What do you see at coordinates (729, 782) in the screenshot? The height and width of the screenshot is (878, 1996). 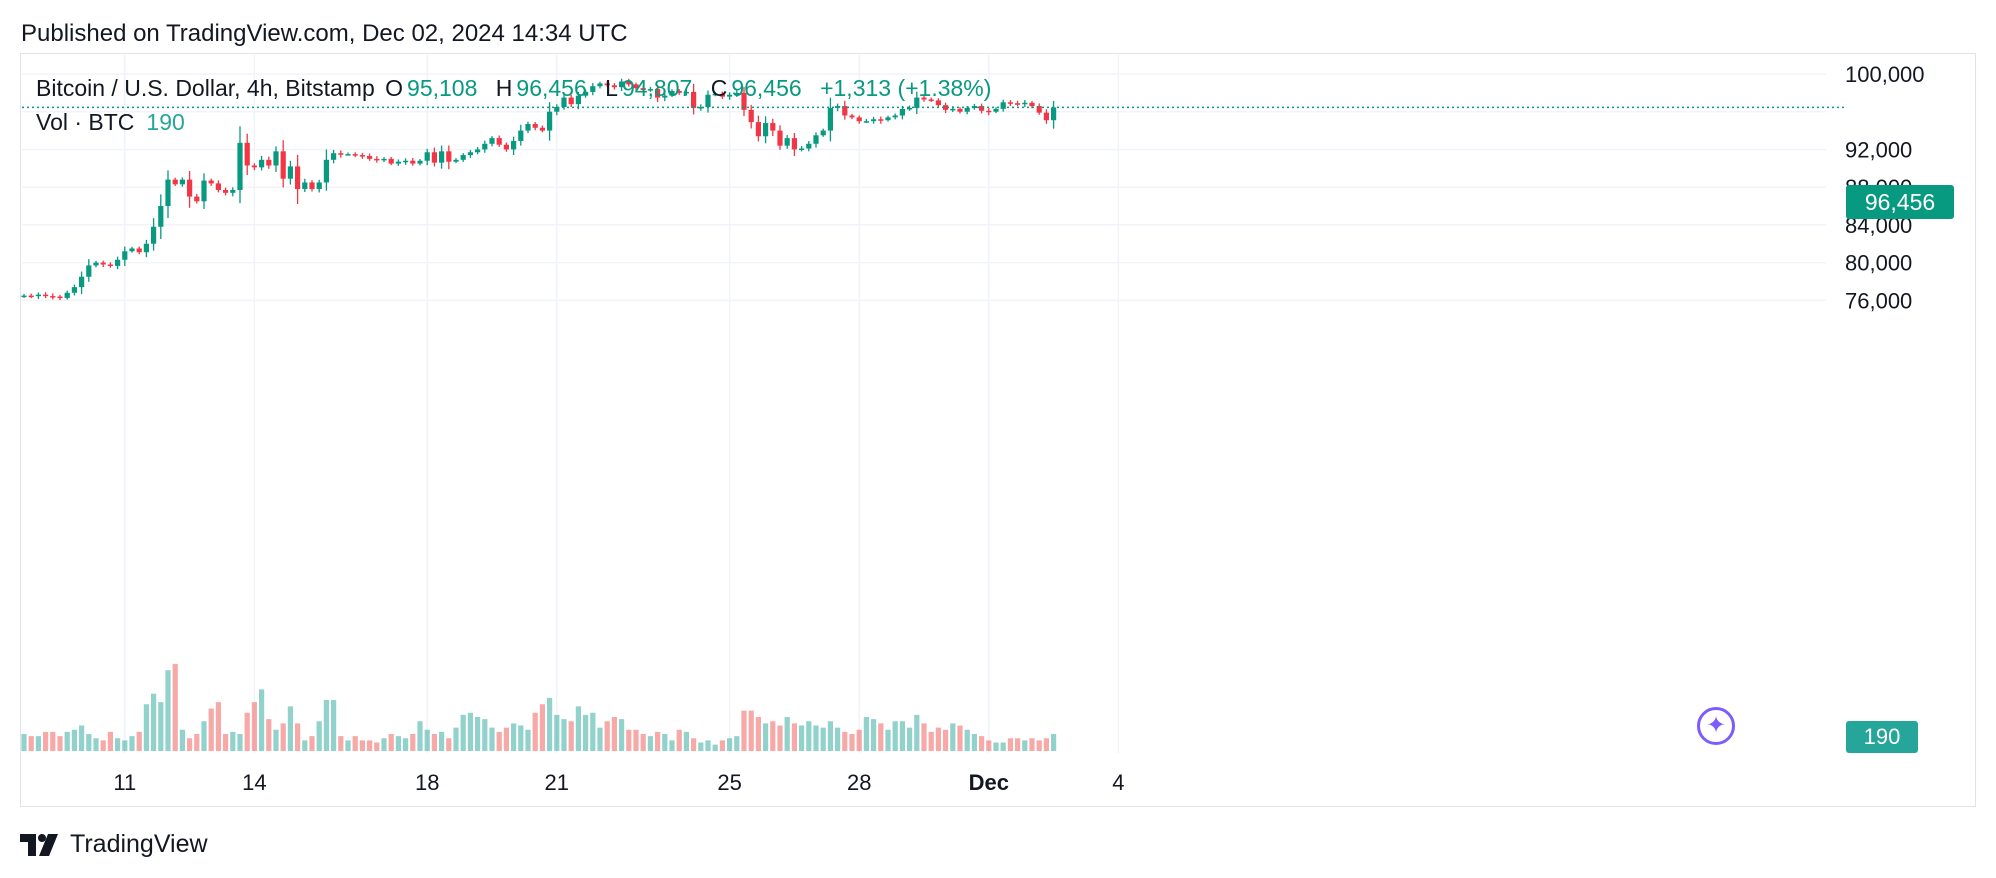 I see `x-tick-label: 25` at bounding box center [729, 782].